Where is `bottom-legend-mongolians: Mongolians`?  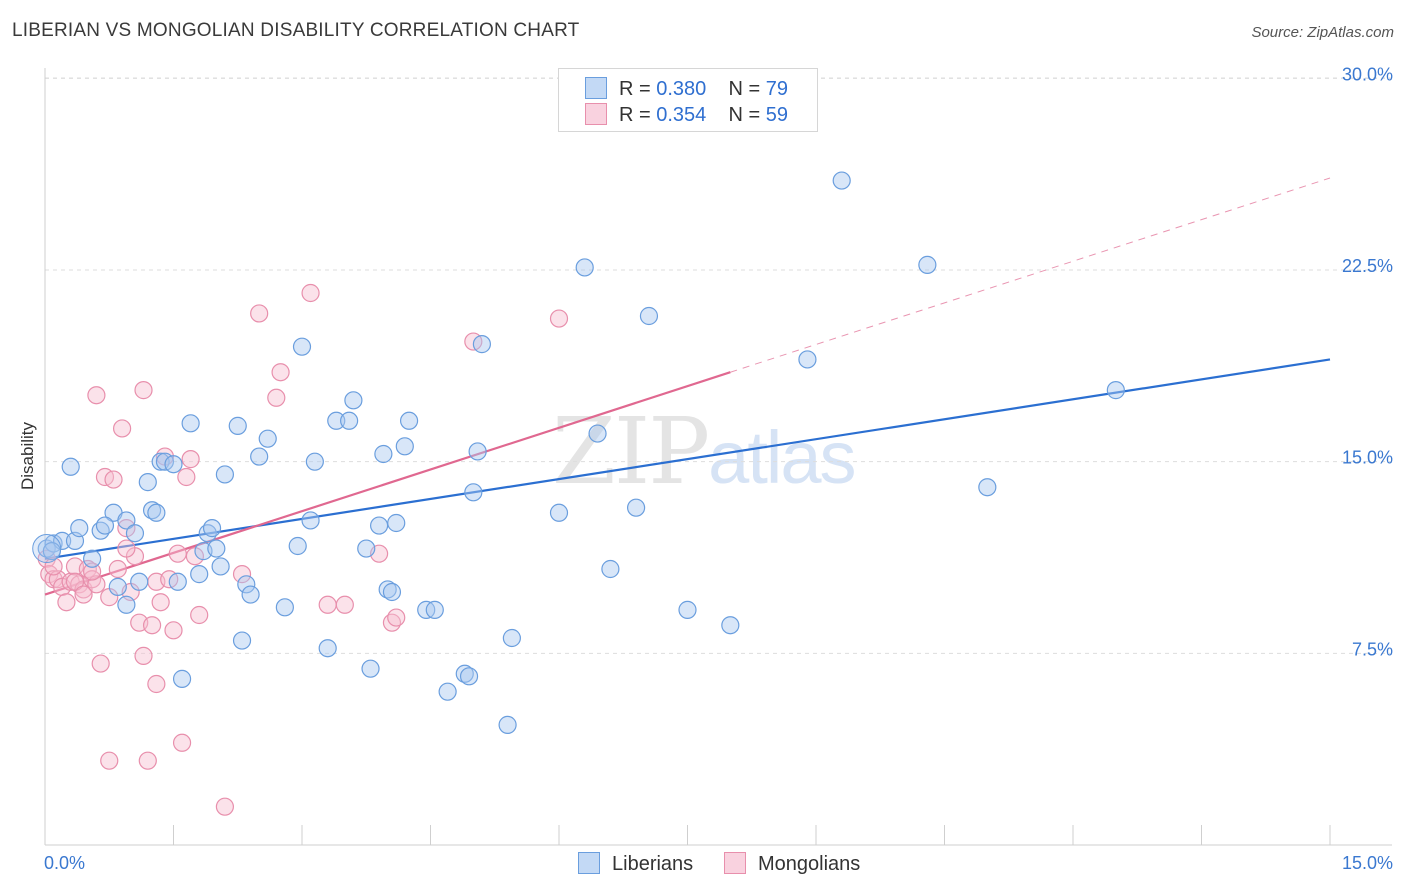
bottom-legend-mongolians: Mongolians is located at coordinates (792, 864).